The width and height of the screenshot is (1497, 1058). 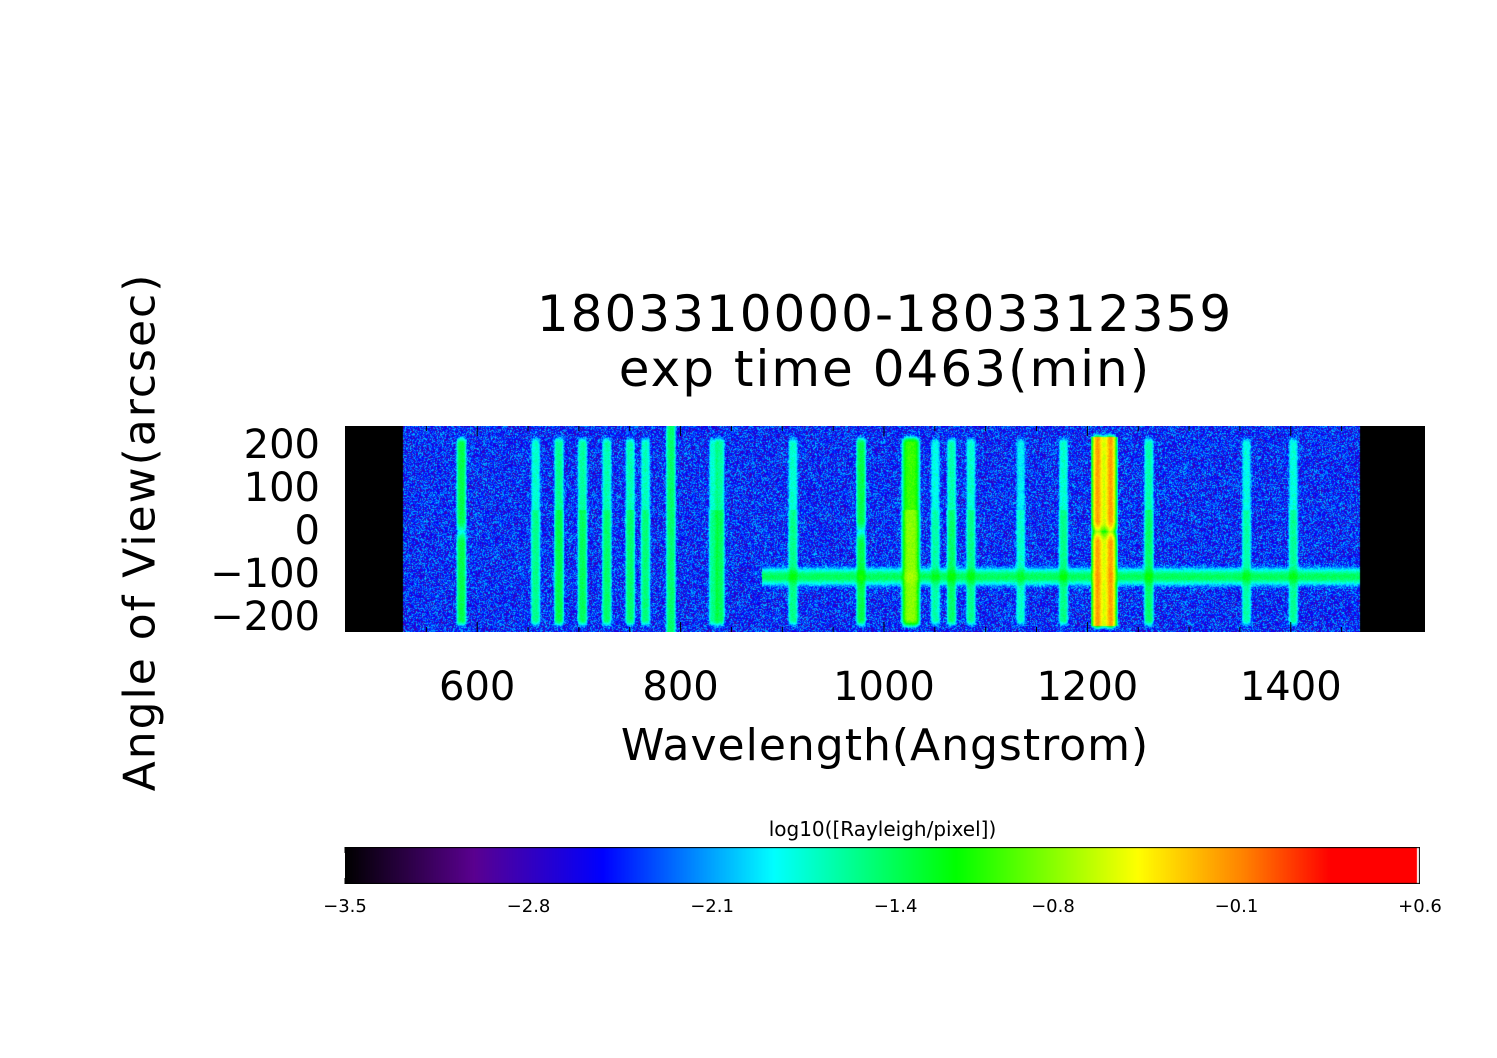 What do you see at coordinates (1290, 687) in the screenshot?
I see `x-tick-label: 1400` at bounding box center [1290, 687].